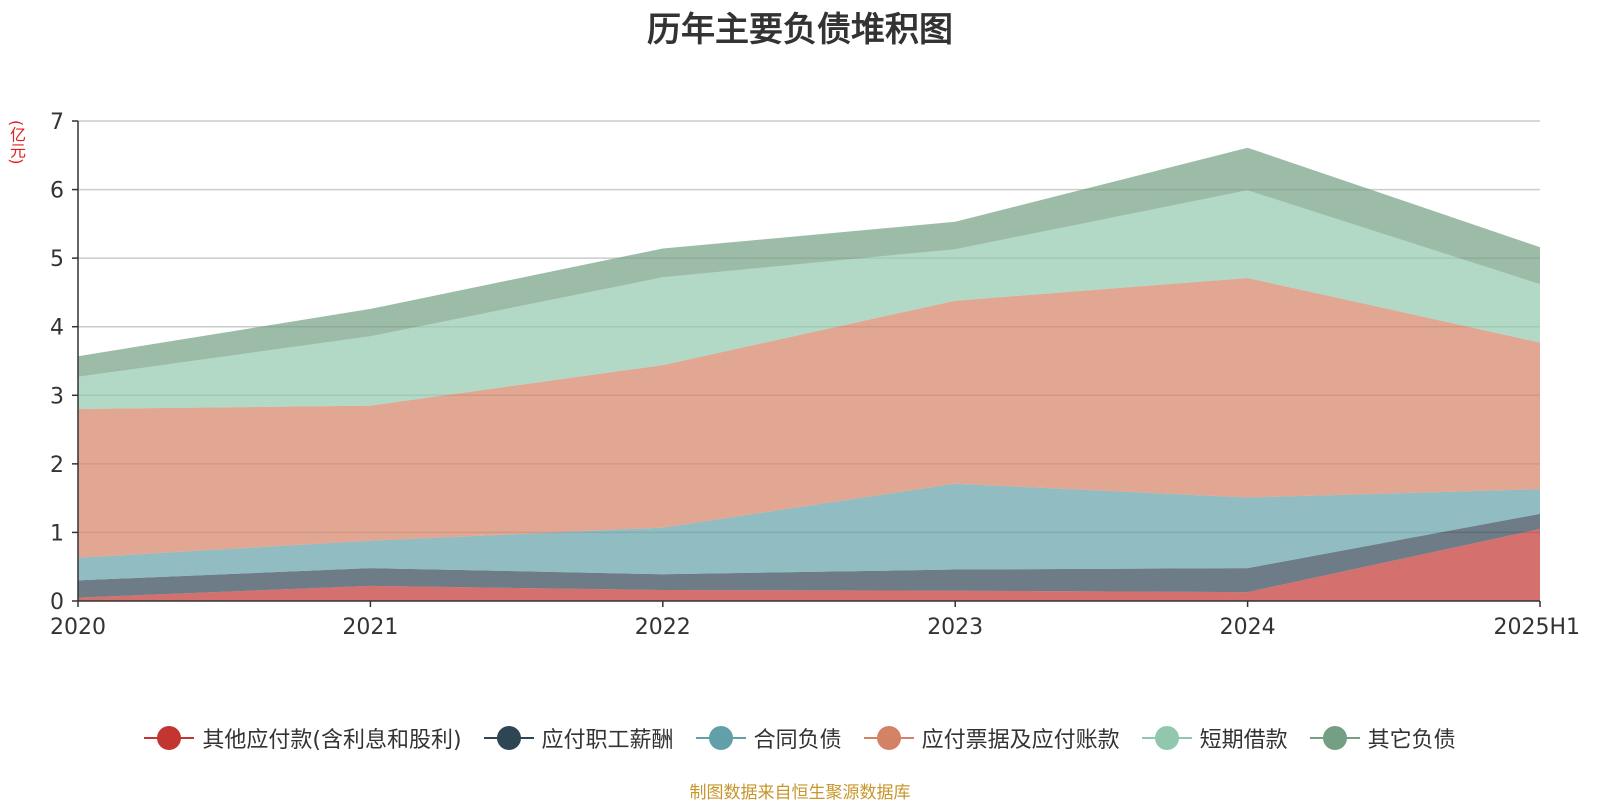  Describe the element at coordinates (1536, 627) in the screenshot. I see `x-tick-label-2025H1: 2025H1` at that location.